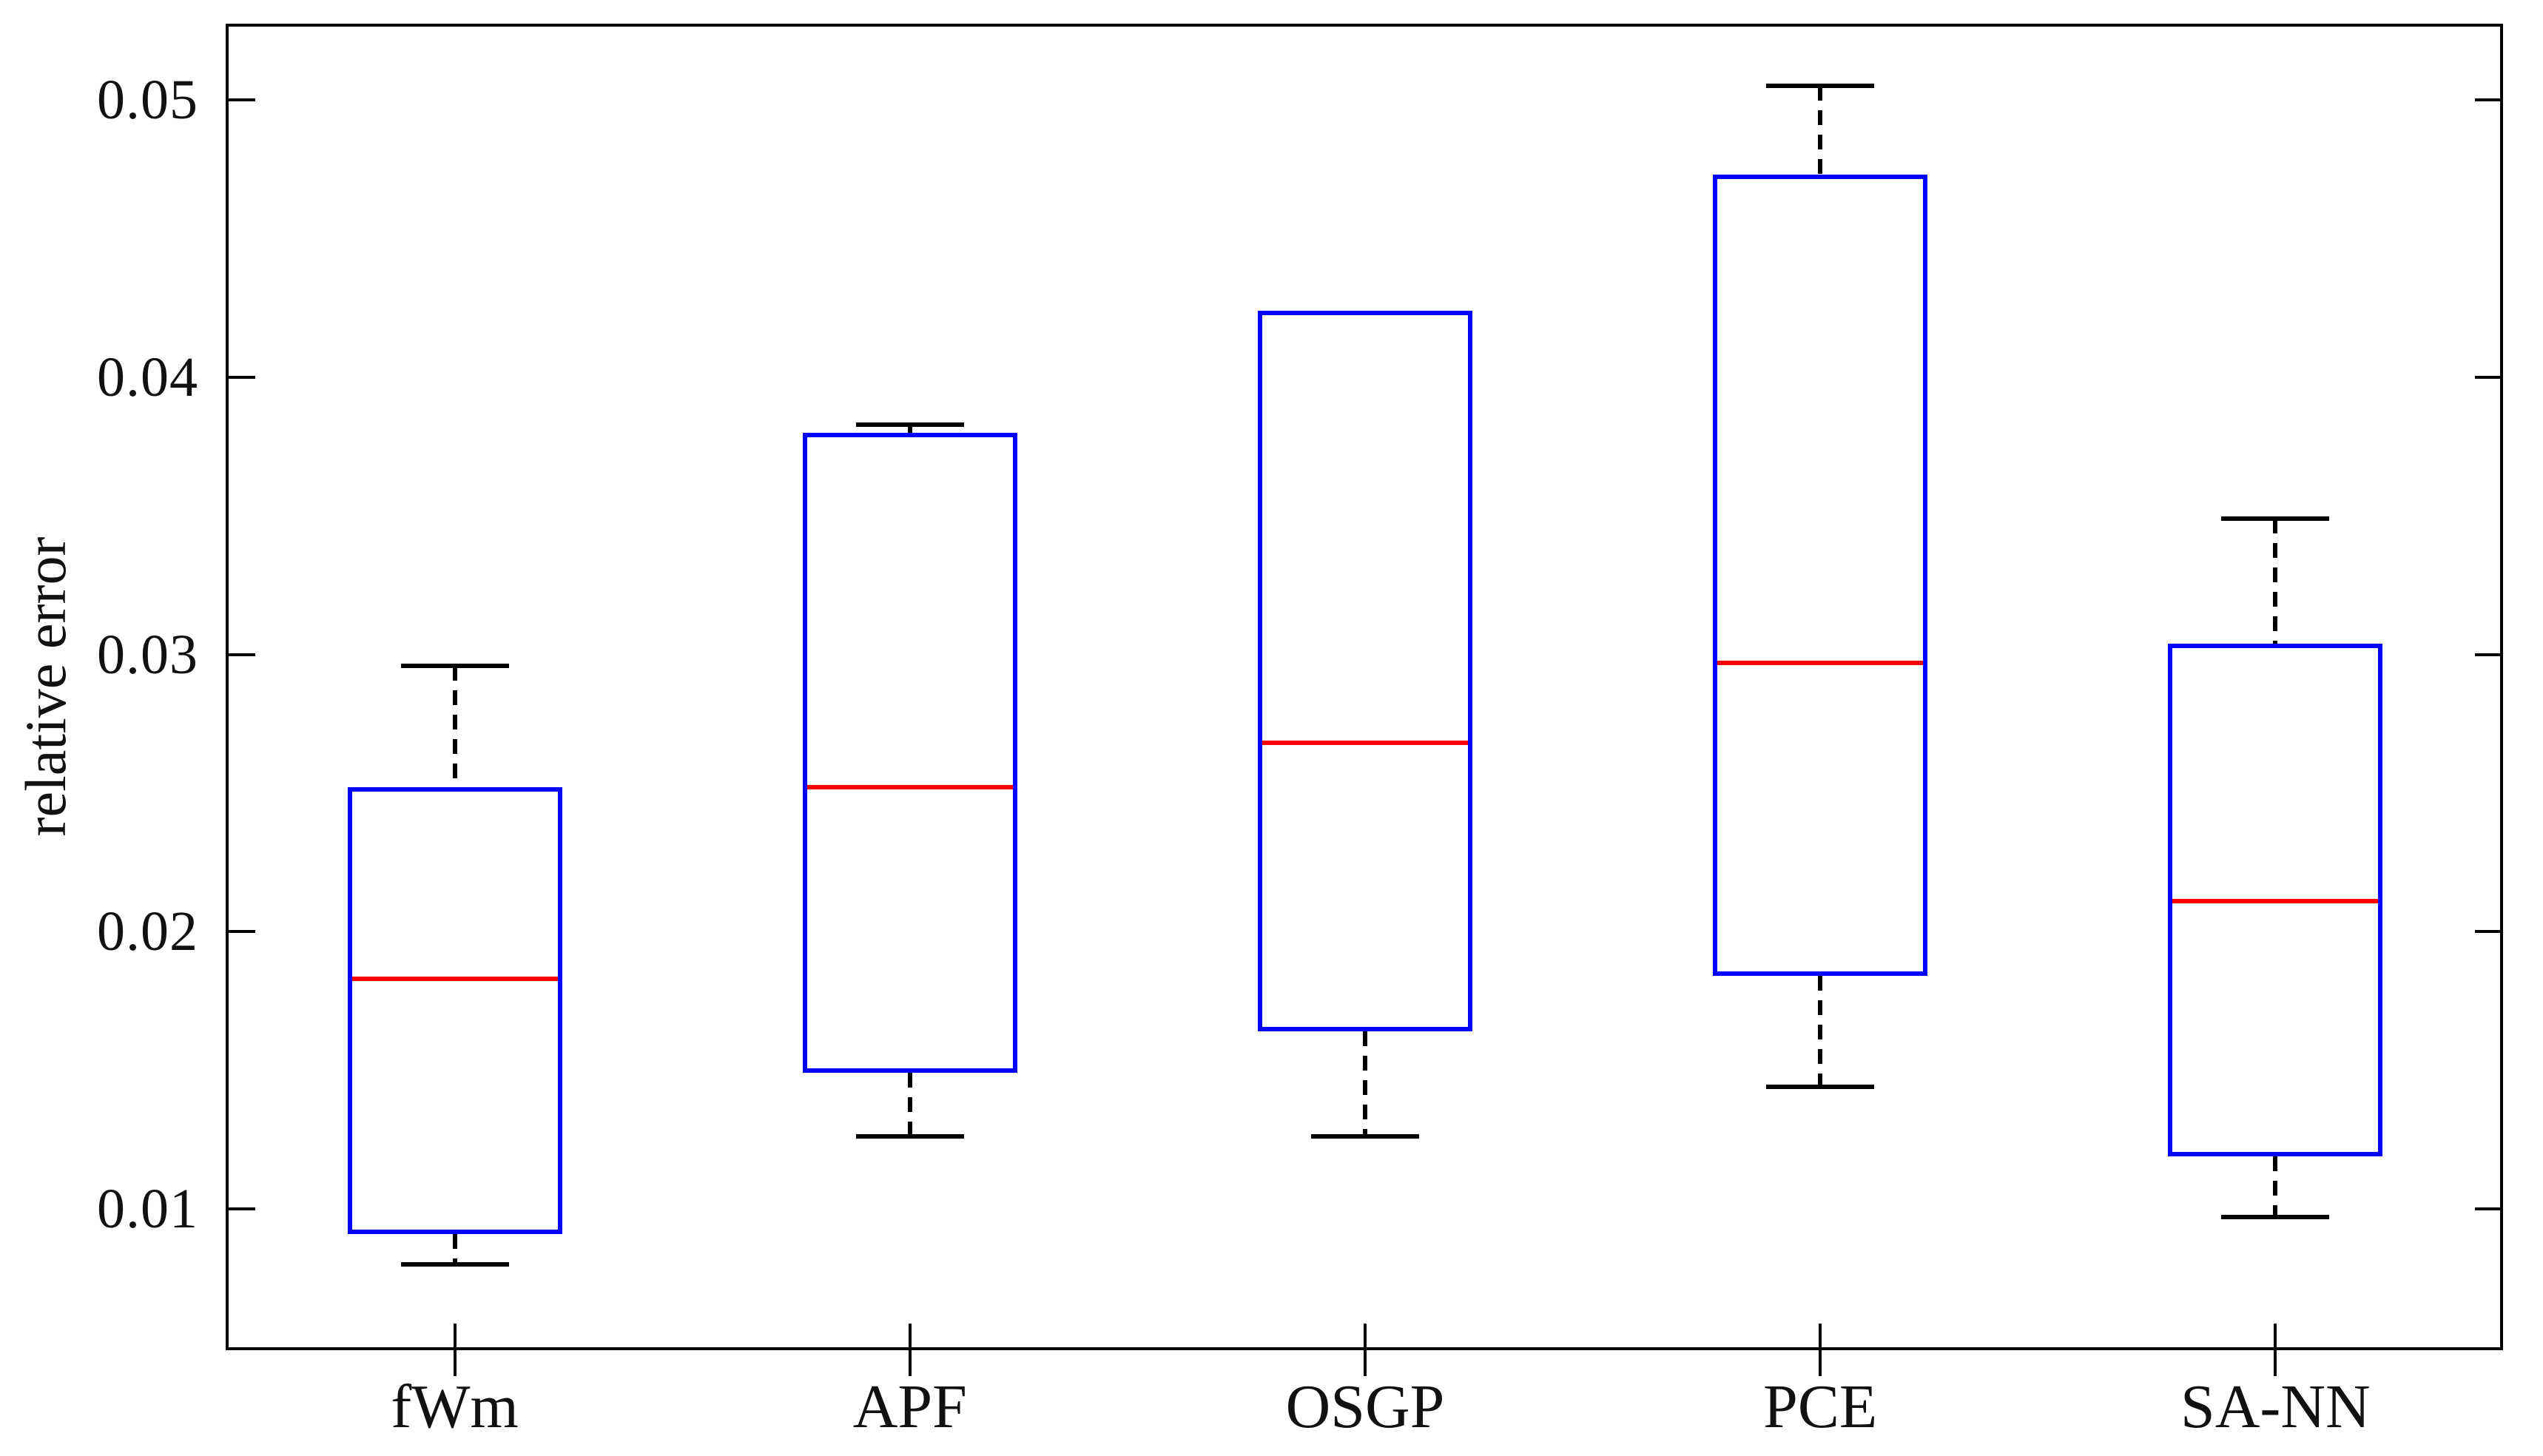 The width and height of the screenshot is (2543, 1456). I want to click on median-line-SA-NN, so click(2275, 901).